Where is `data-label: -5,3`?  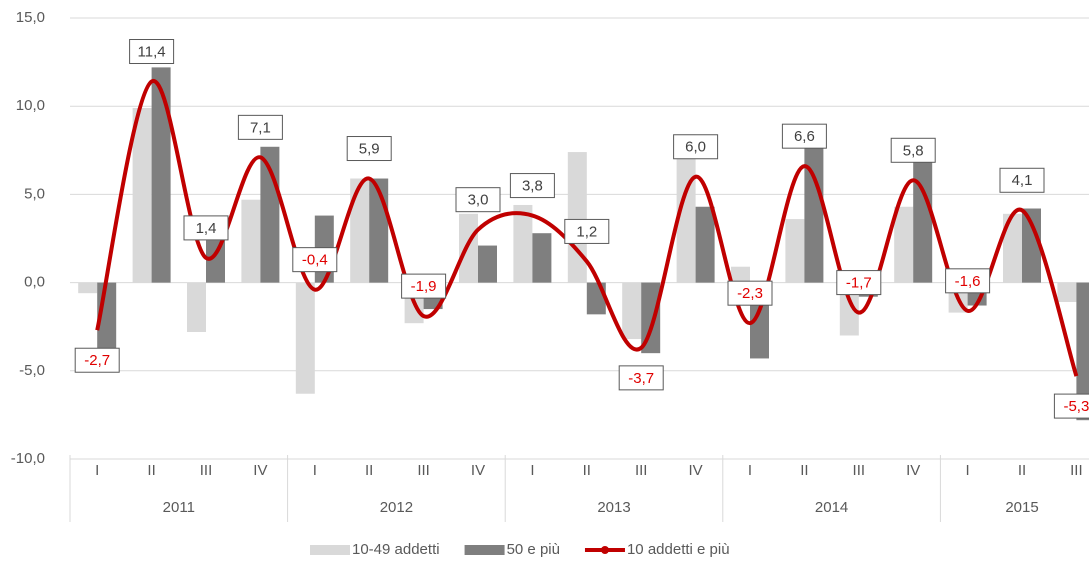 data-label: -5,3 is located at coordinates (1076, 406).